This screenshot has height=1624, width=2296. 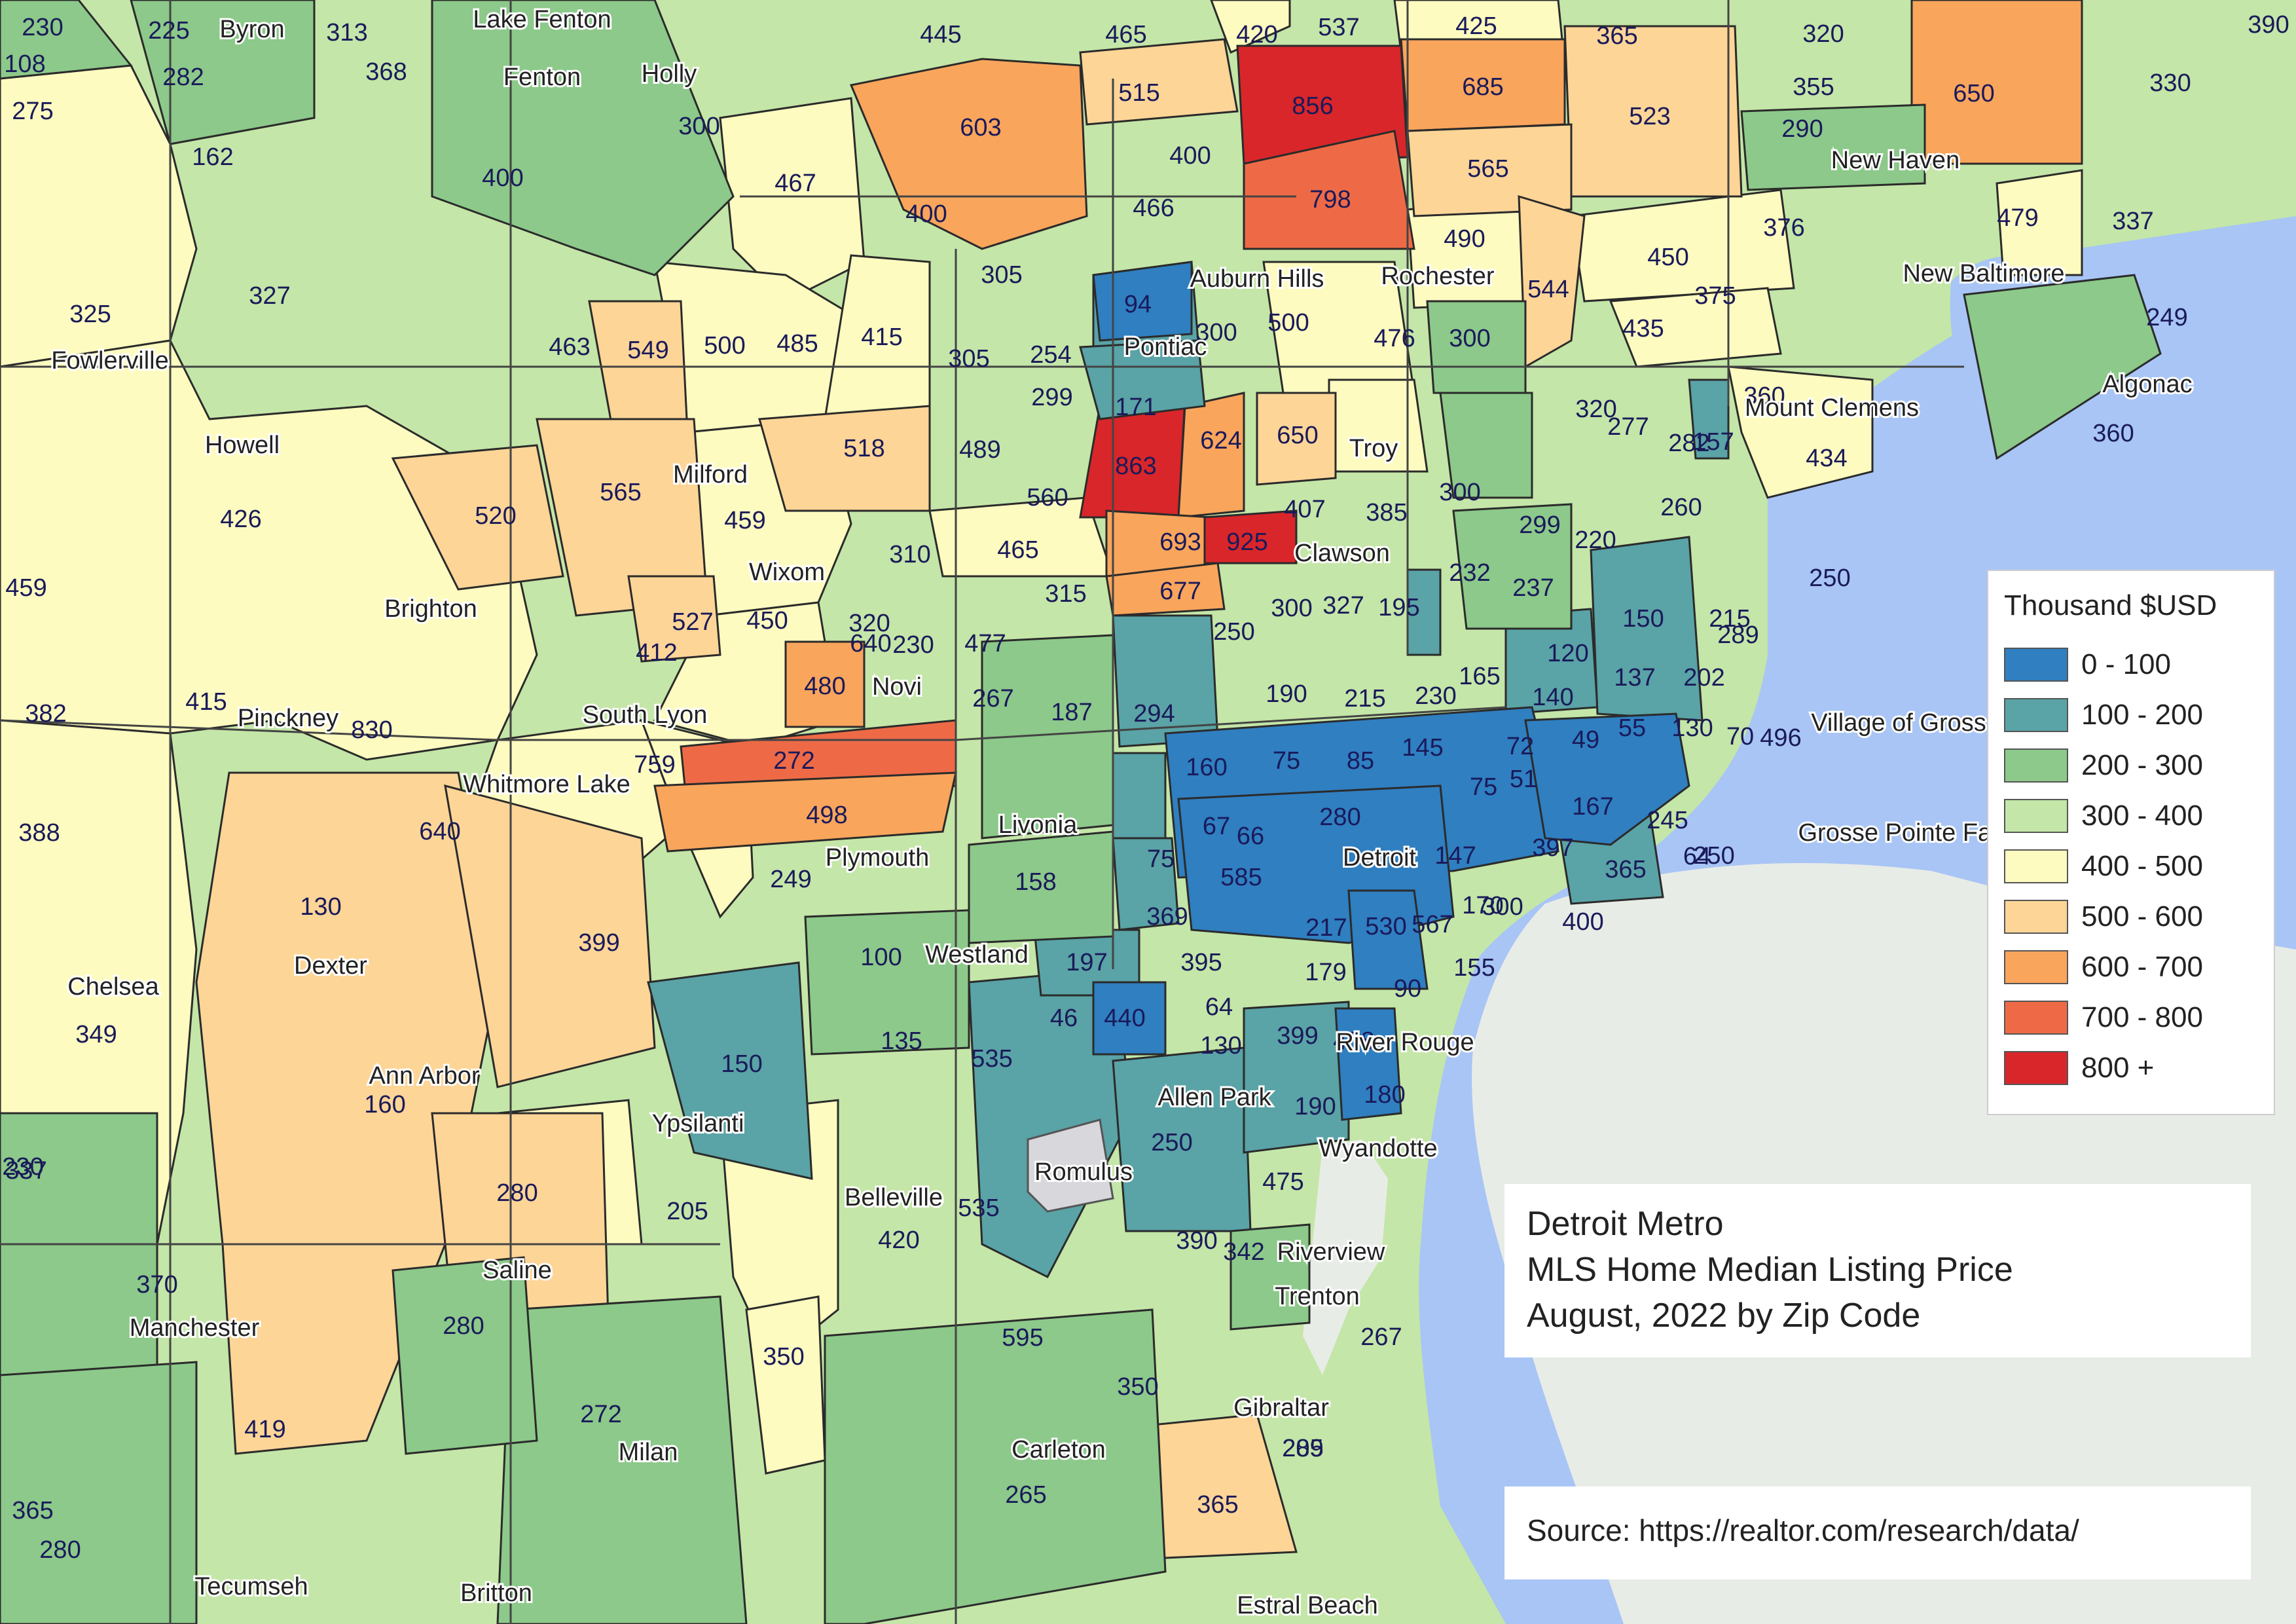 I want to click on zip-value-label: 856, so click(x=1312, y=106).